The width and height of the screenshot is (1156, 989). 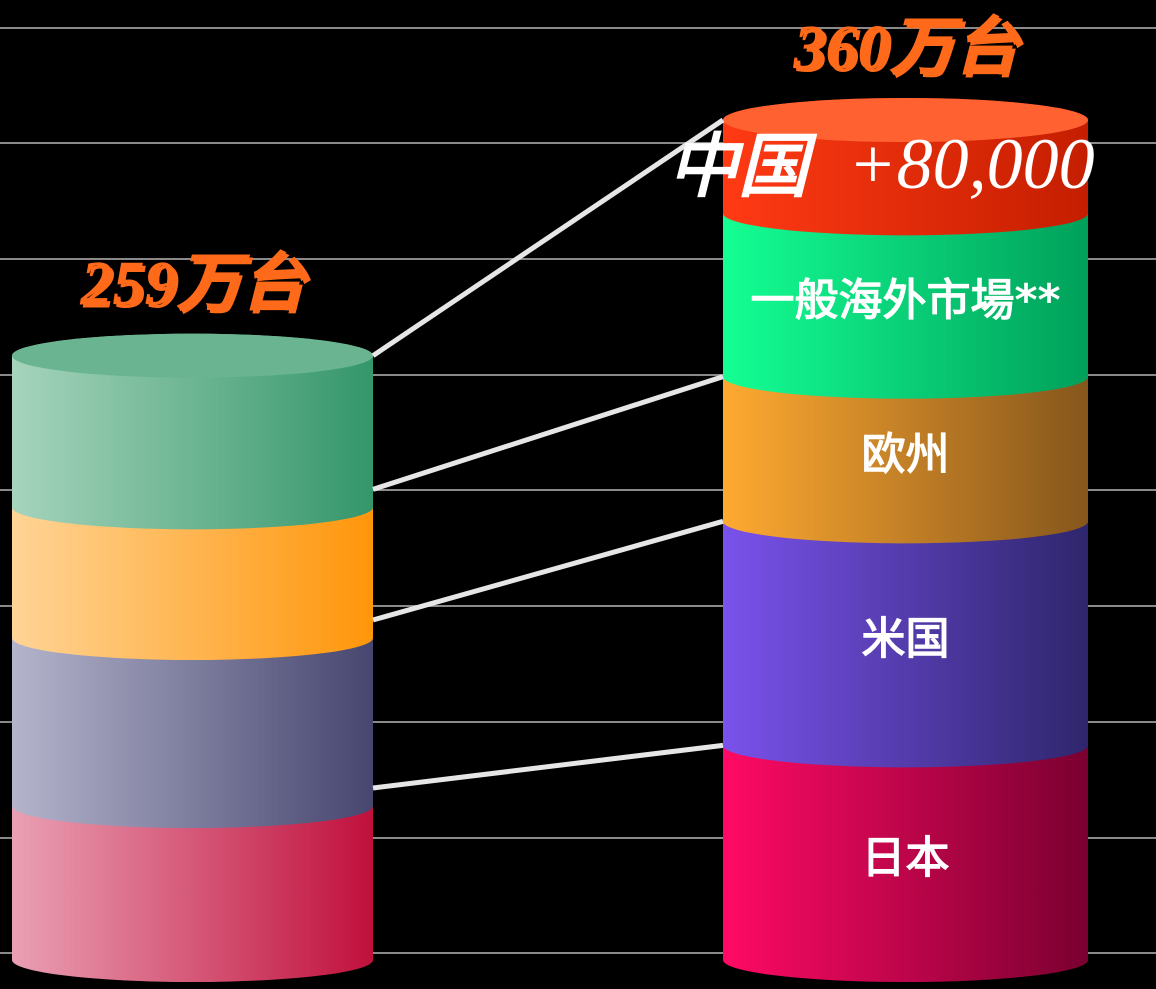 I want to click on segment-label: 中国, so click(x=743, y=167).